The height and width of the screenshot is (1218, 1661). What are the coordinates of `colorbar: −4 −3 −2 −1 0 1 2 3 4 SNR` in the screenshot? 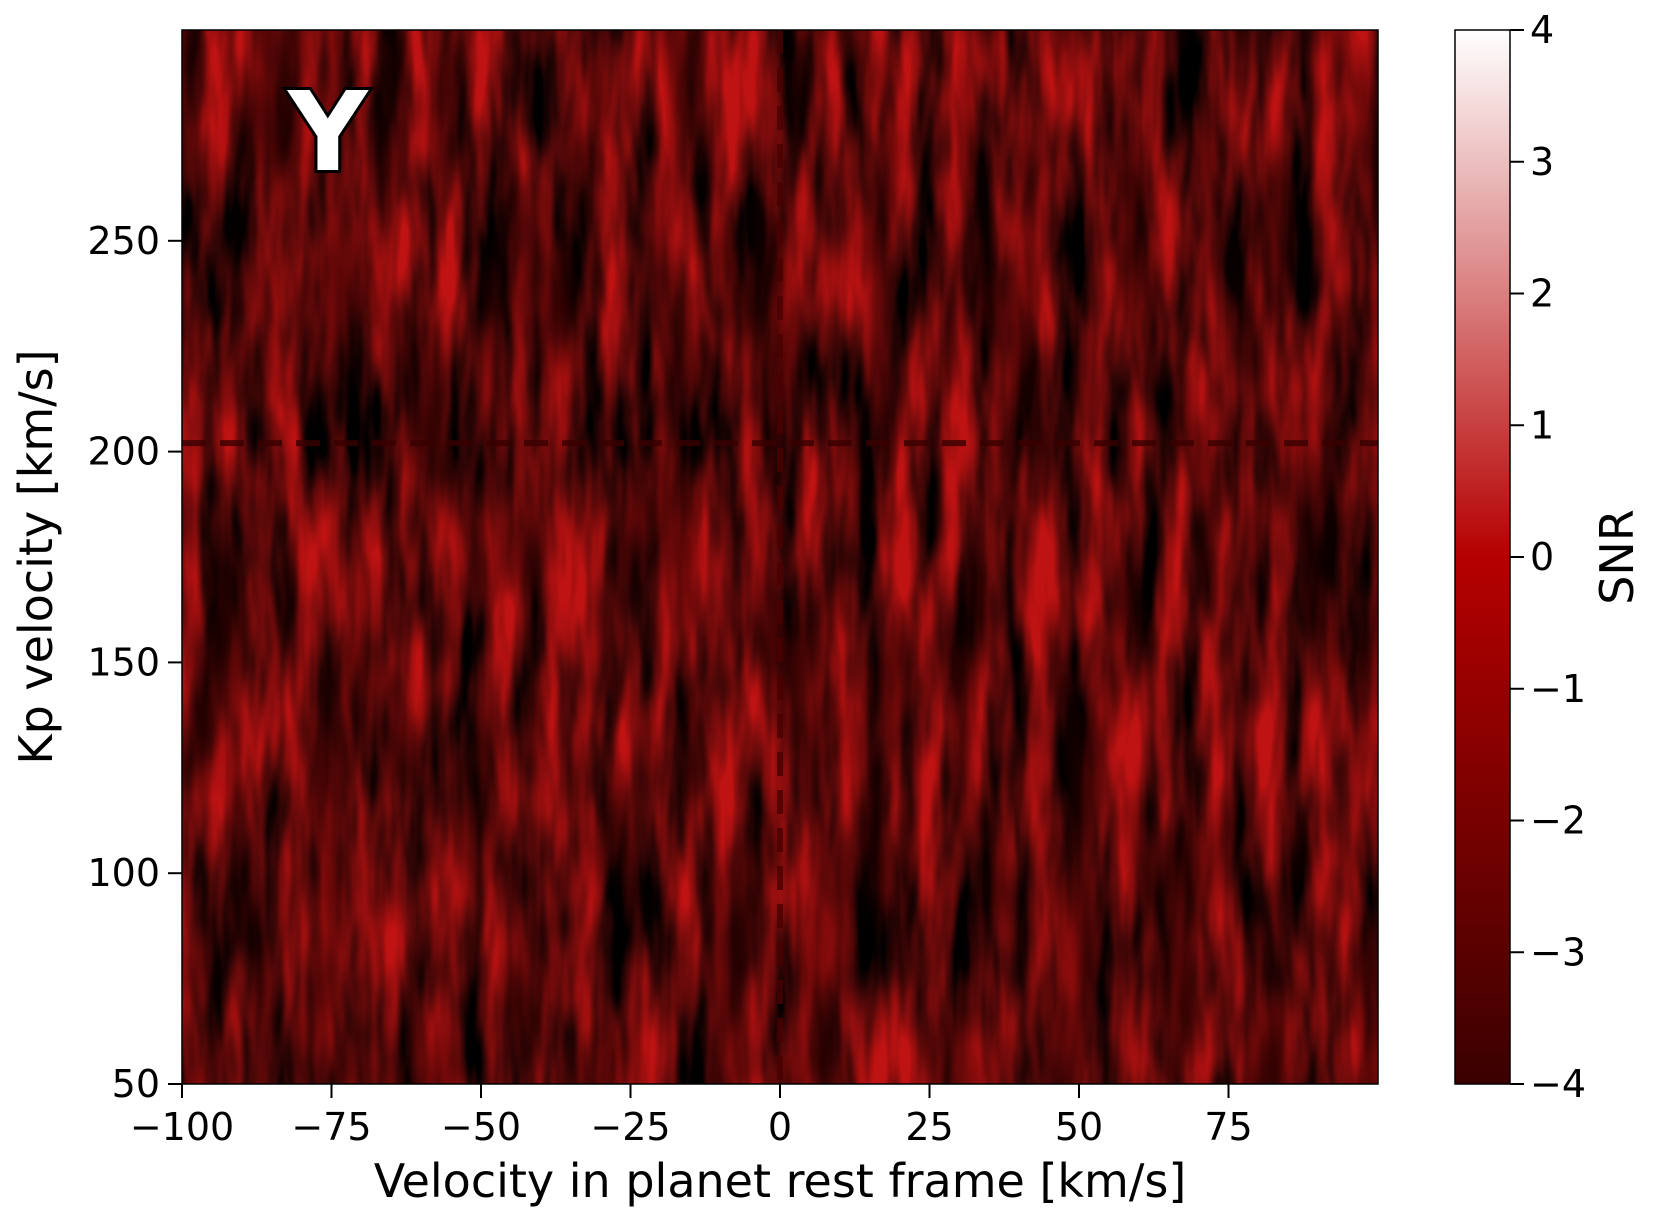 It's located at (1549, 557).